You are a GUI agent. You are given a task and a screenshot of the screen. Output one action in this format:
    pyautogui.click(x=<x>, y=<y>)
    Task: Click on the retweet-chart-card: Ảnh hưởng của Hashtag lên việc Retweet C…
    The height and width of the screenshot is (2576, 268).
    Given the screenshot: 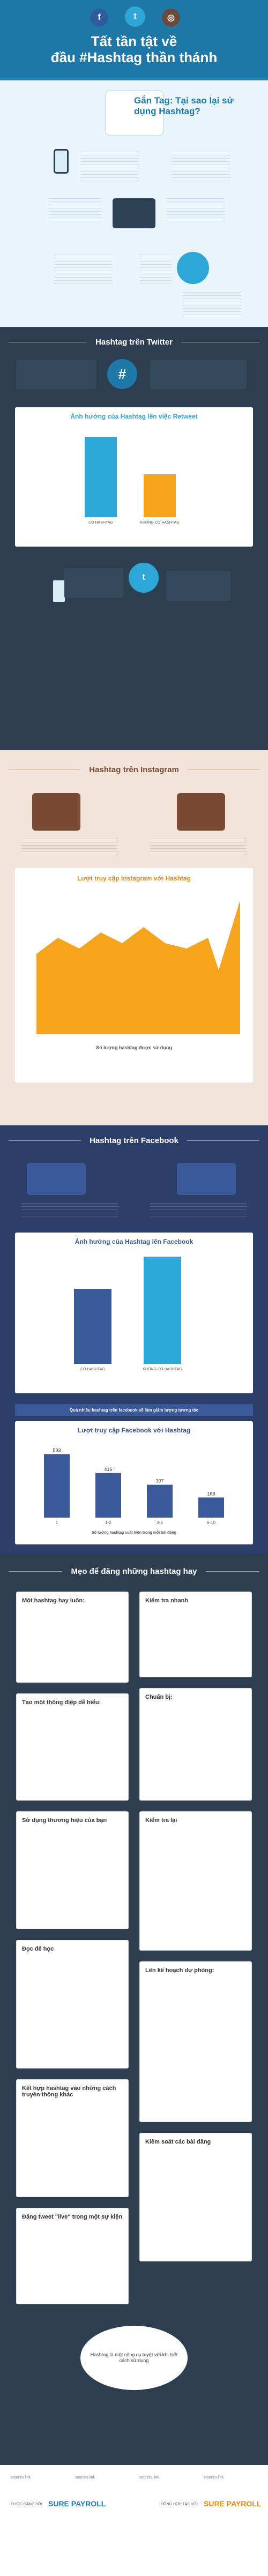 What is the action you would take?
    pyautogui.click(x=134, y=477)
    